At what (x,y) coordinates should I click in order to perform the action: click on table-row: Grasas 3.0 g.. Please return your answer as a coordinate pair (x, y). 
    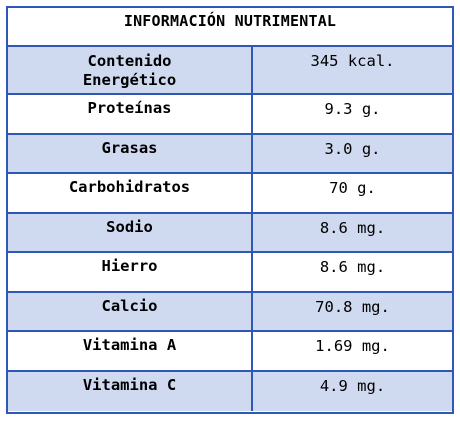
    Looking at the image, I should click on (230, 154).